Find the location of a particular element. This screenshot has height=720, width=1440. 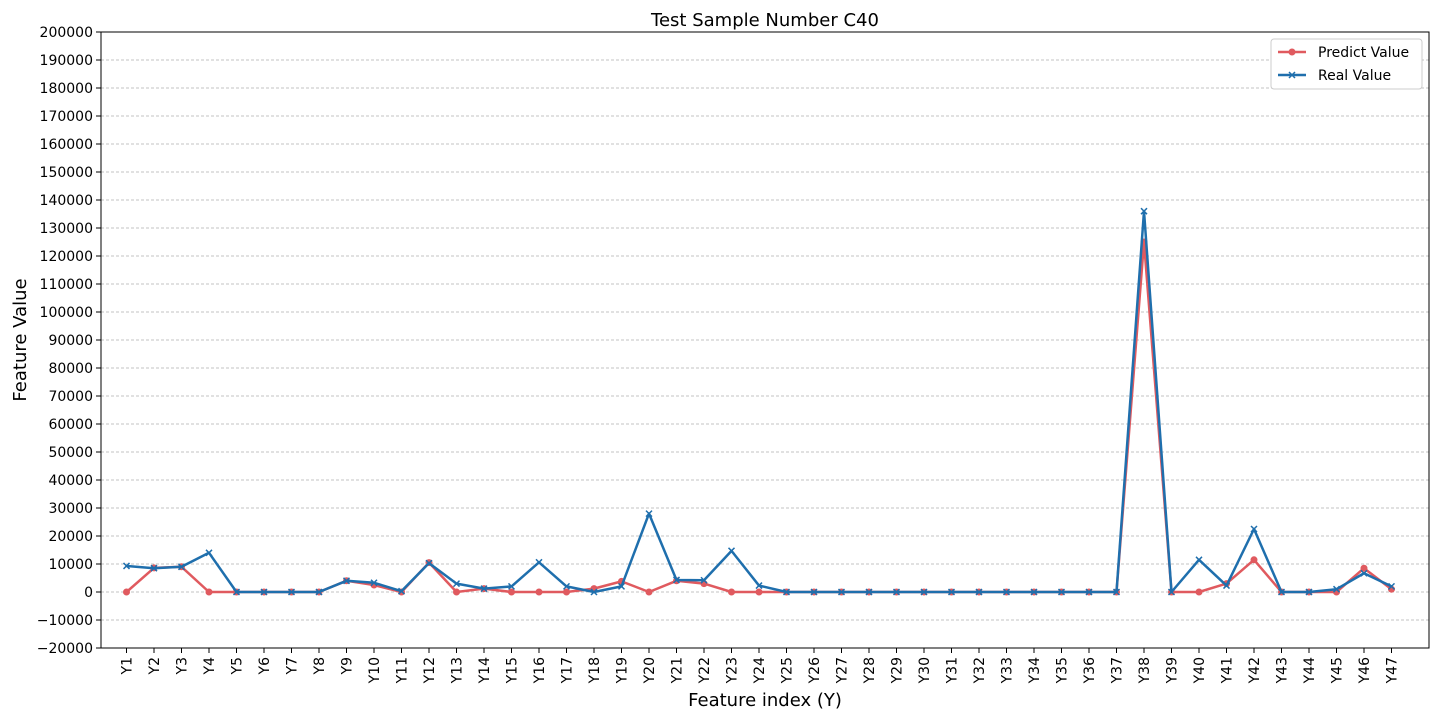

x-tick-label: Y36 is located at coordinates (1090, 670).